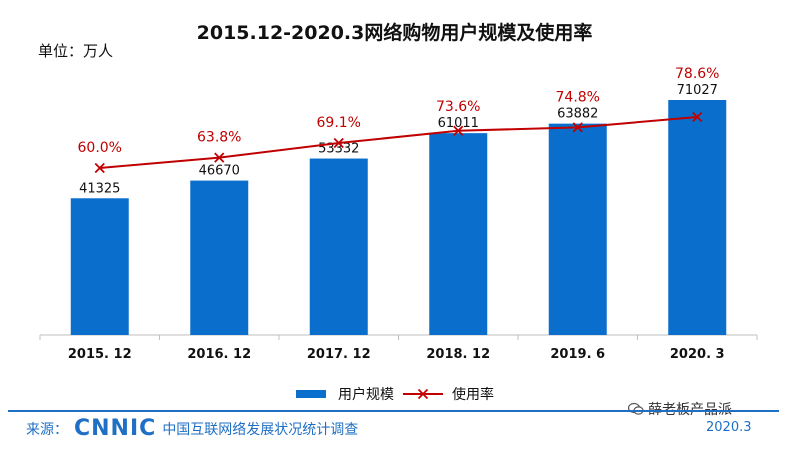 The image size is (789, 449). Describe the element at coordinates (578, 98) in the screenshot. I see `rate-value-label: 74.8%` at that location.